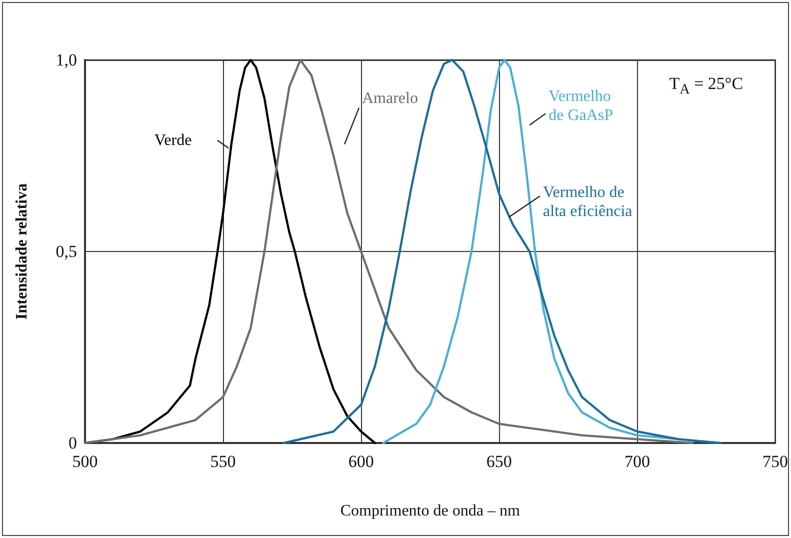  I want to click on x-axis-title: Comprimento de onda – nm, so click(430, 511).